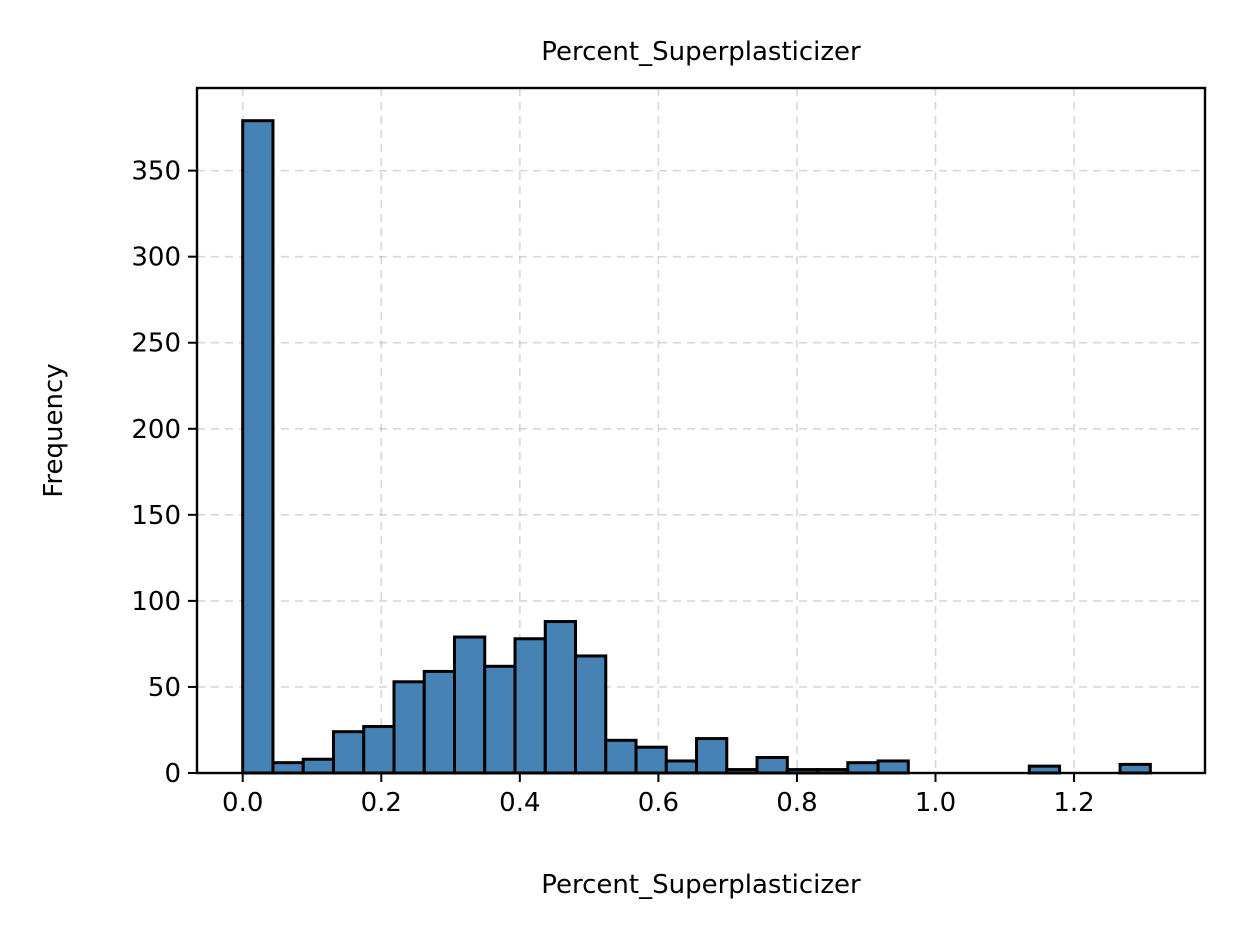 The width and height of the screenshot is (1234, 934). Describe the element at coordinates (164, 688) in the screenshot. I see `y-tick-label: 50` at that location.